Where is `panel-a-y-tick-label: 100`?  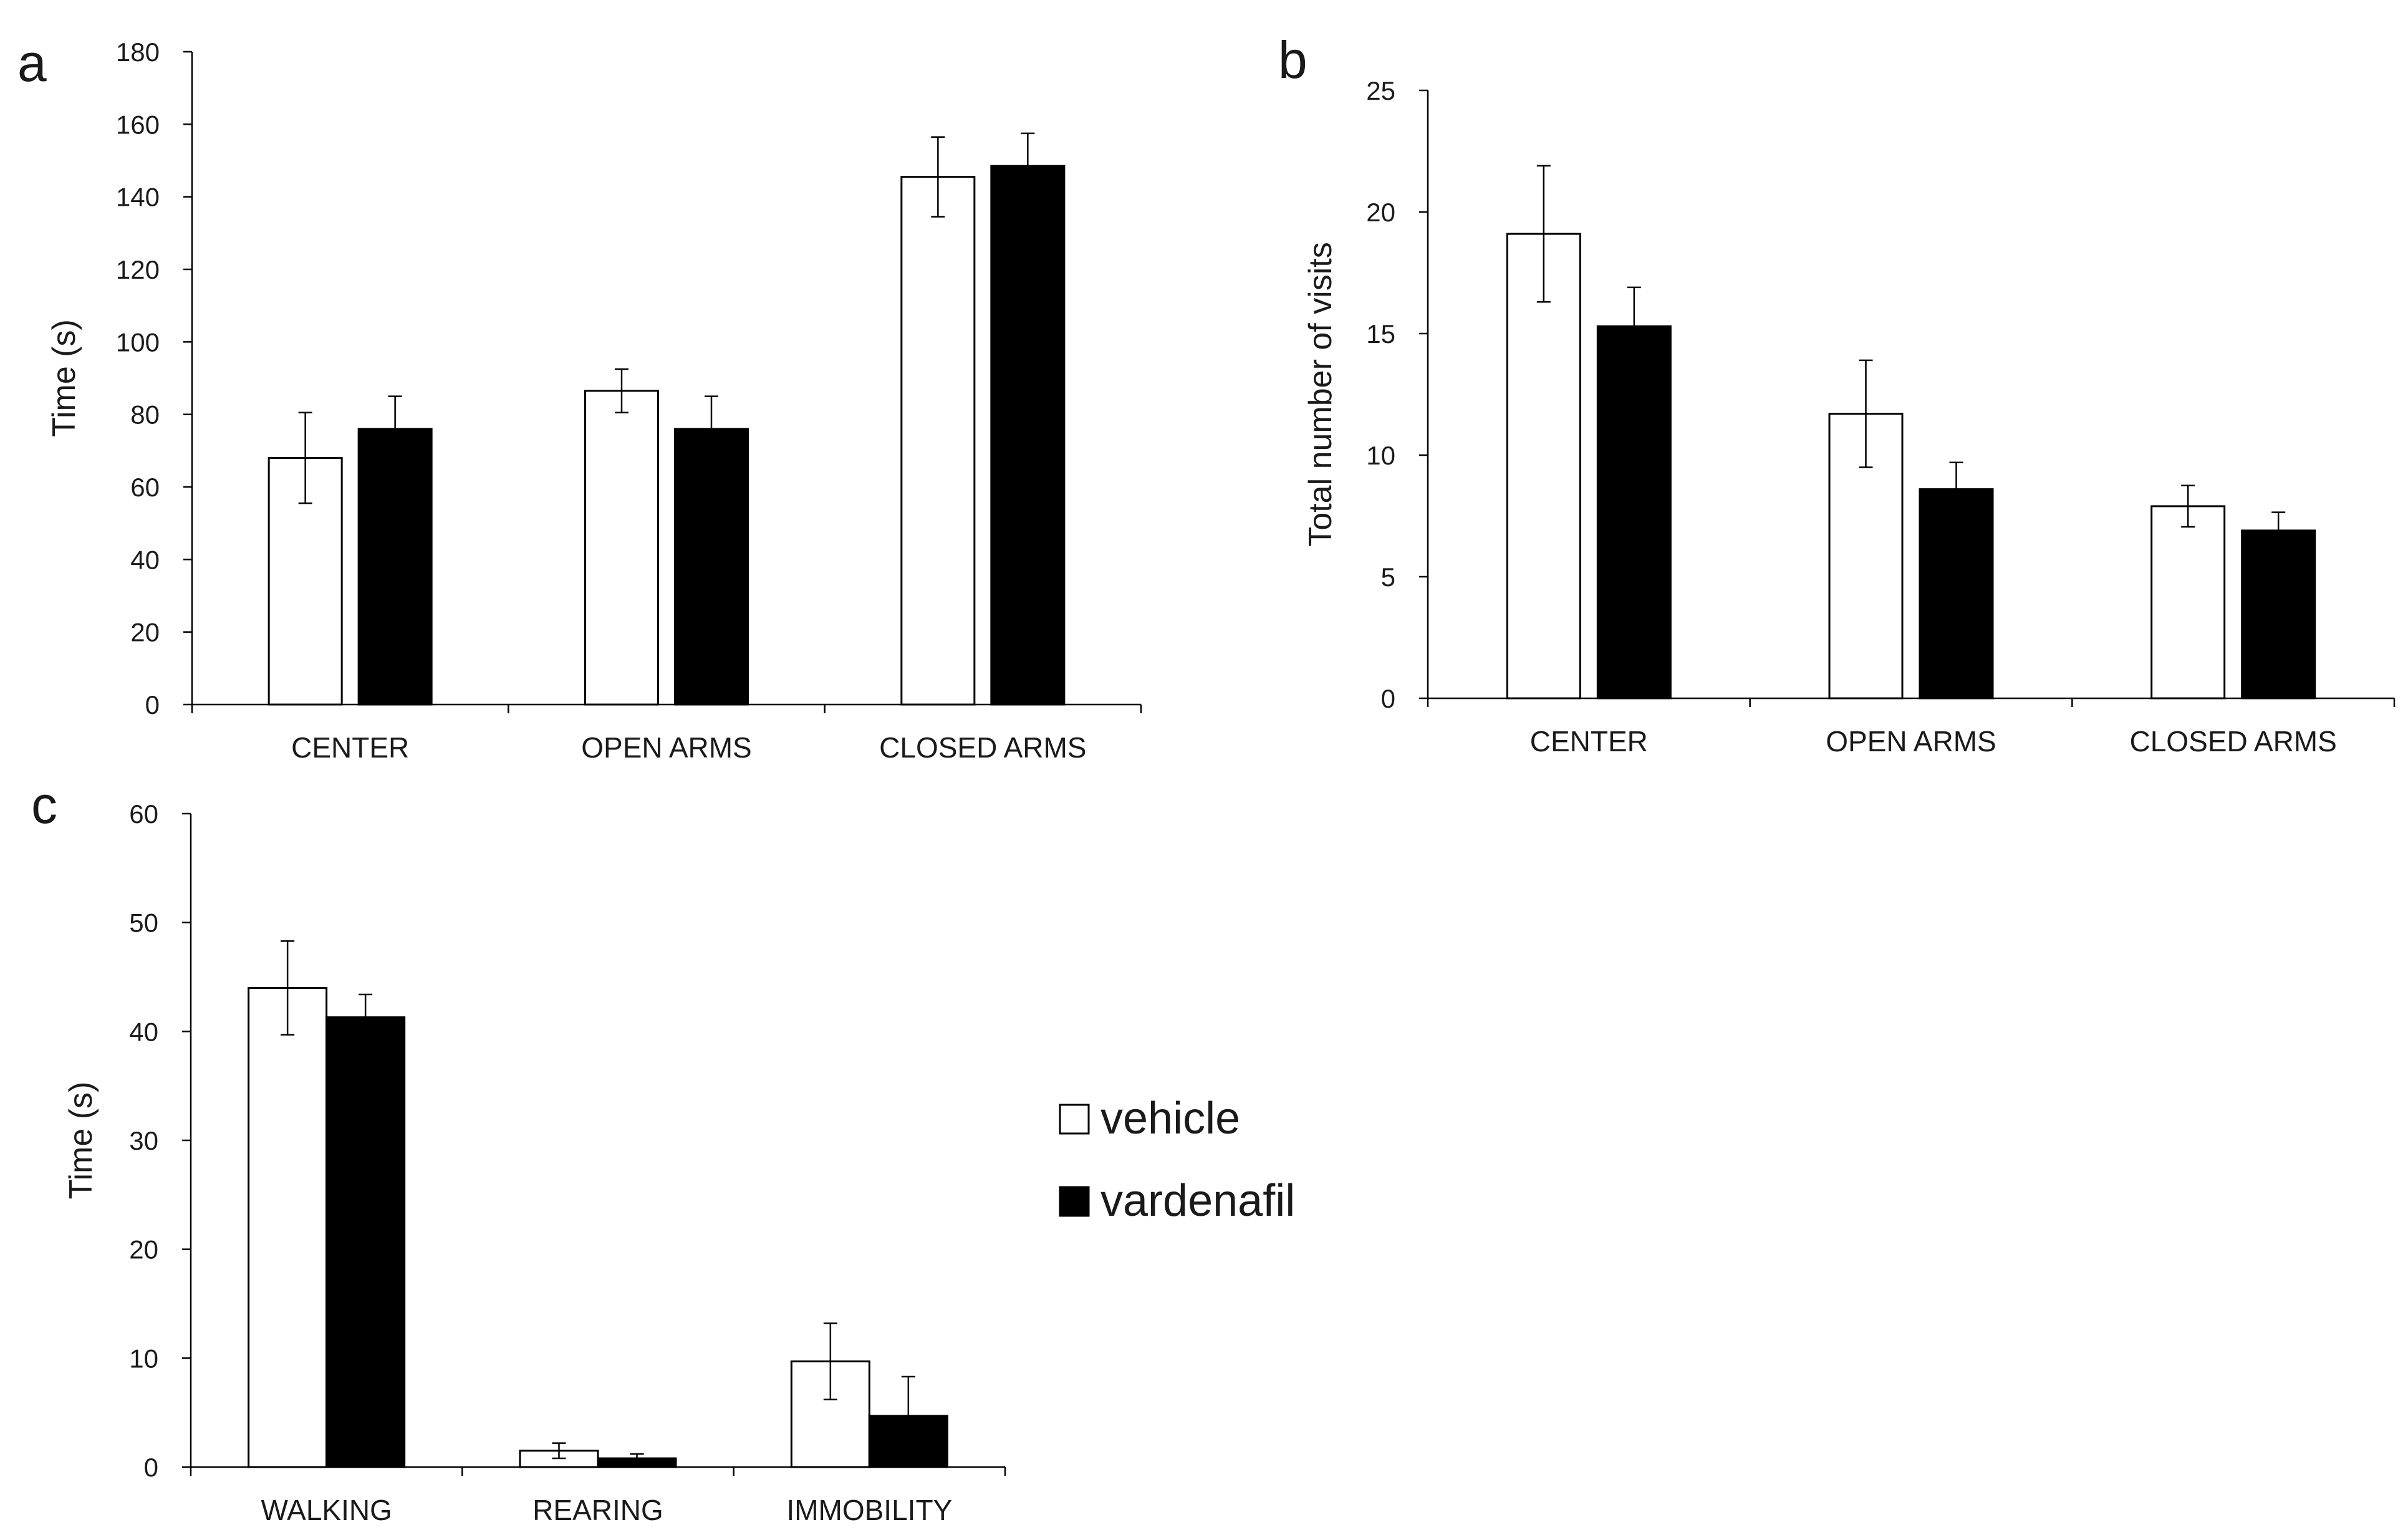 panel-a-y-tick-label: 100 is located at coordinates (138, 342).